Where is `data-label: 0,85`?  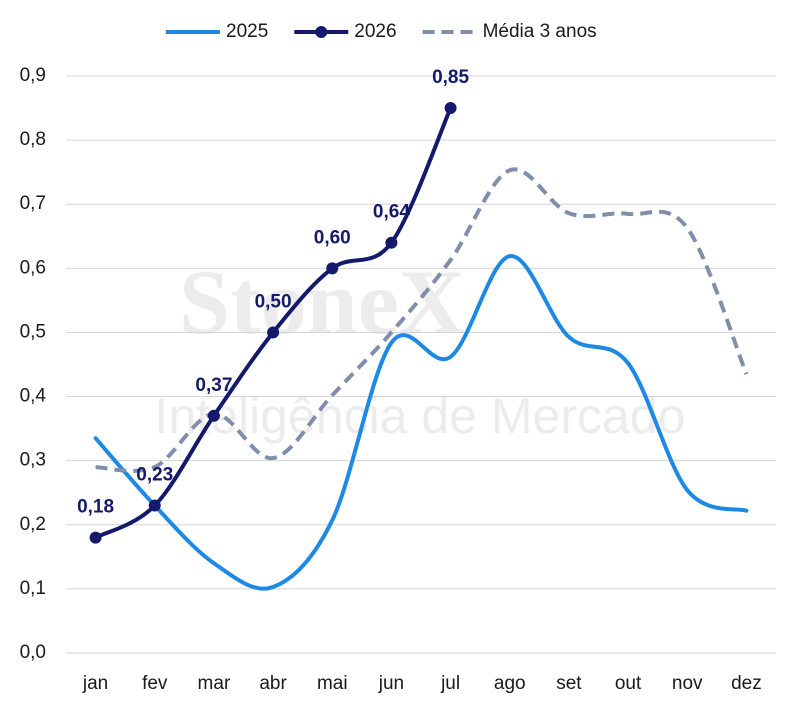
data-label: 0,85 is located at coordinates (450, 77).